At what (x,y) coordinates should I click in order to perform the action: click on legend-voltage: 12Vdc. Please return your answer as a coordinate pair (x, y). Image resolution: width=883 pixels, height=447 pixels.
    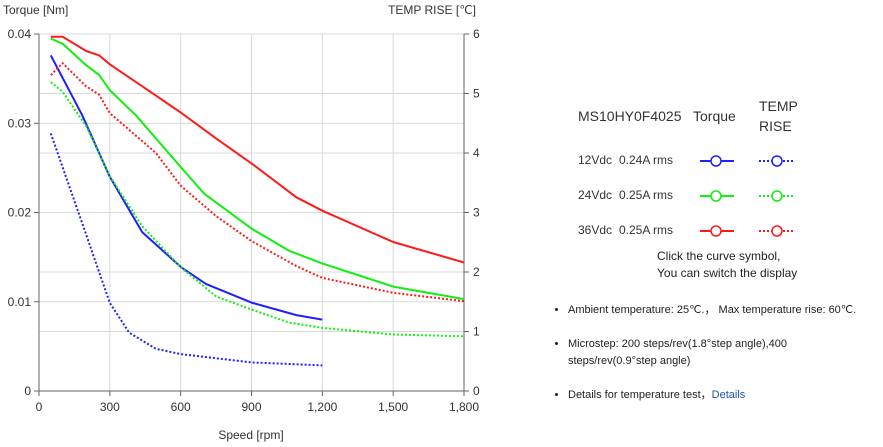
    Looking at the image, I should click on (595, 160).